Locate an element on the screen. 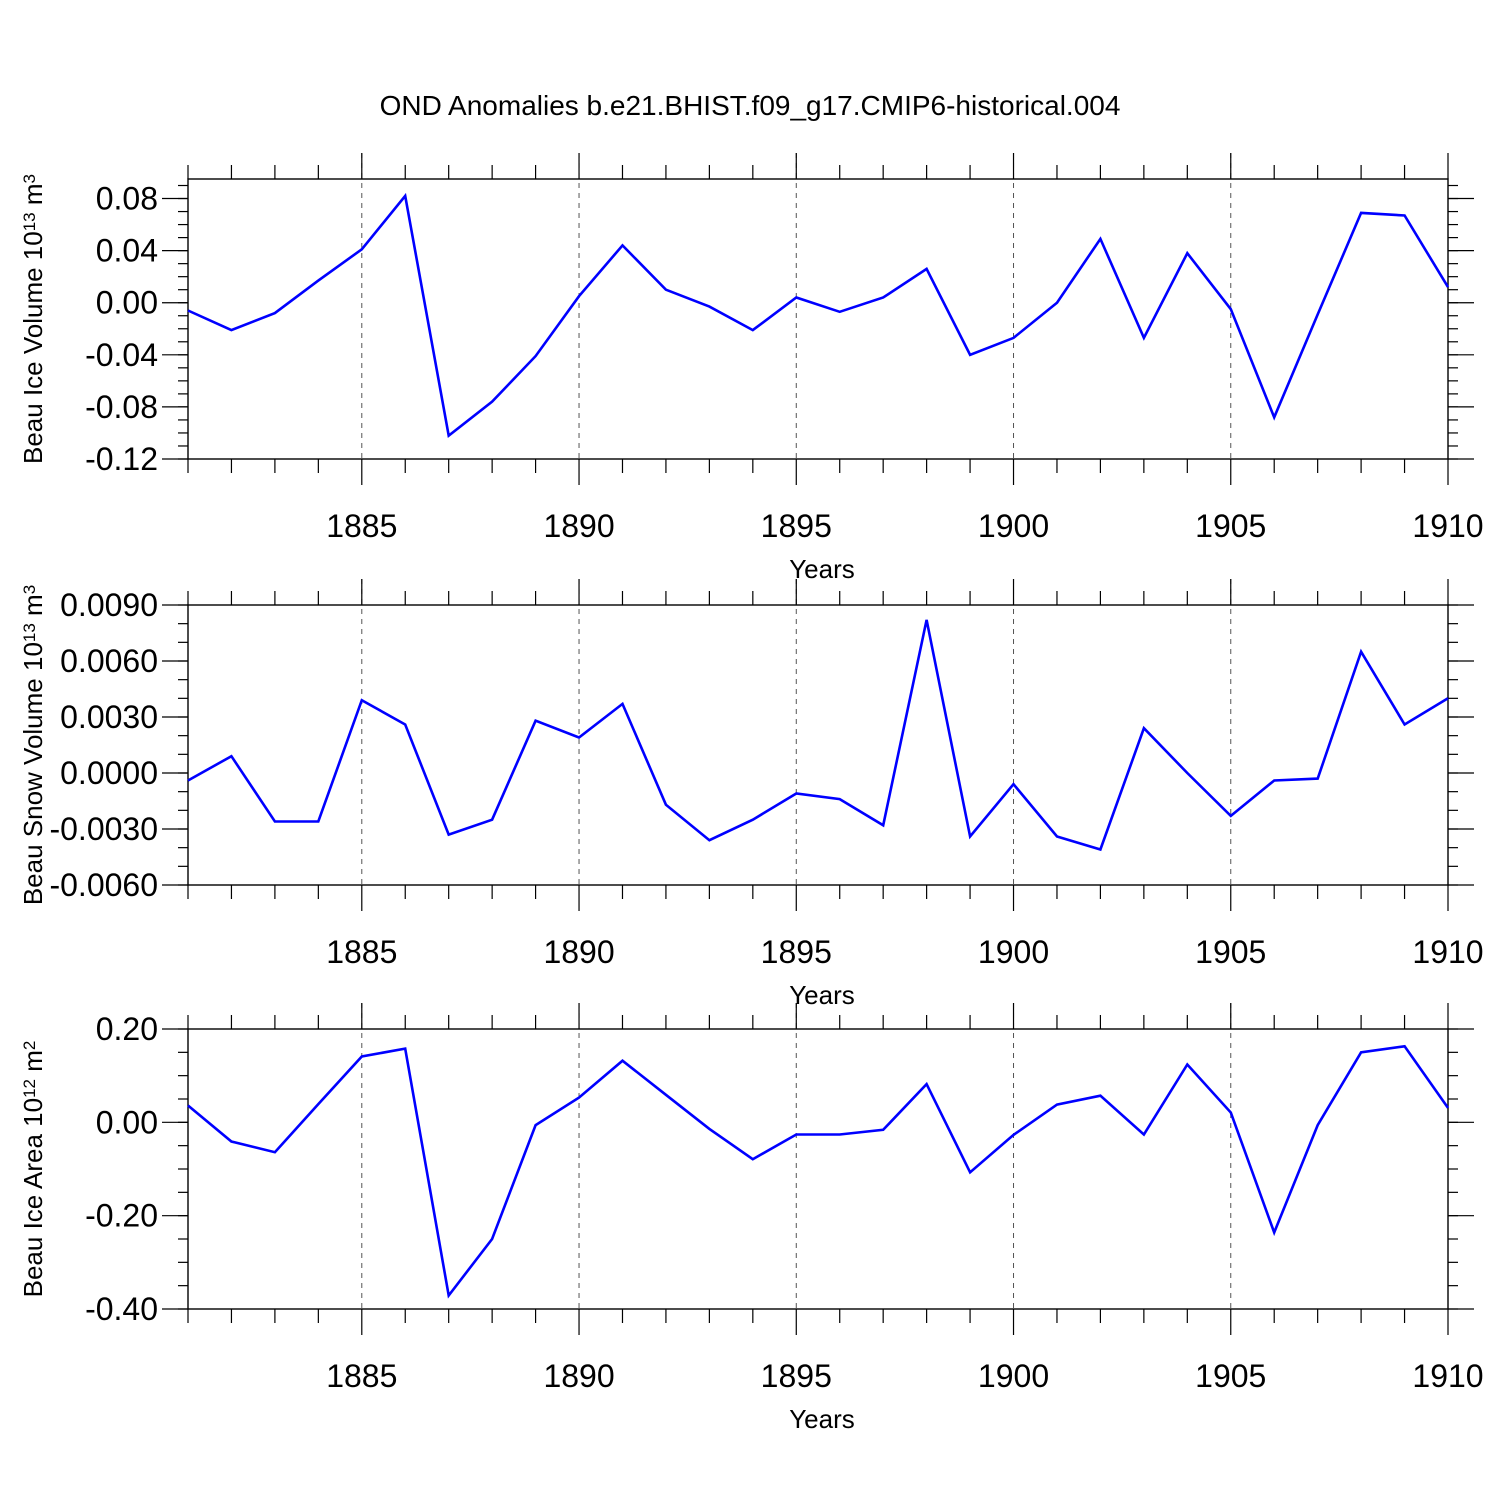 The width and height of the screenshot is (1500, 1500). y-axis-label: Beau Ice Volume 1013 m3 is located at coordinates (33, 319).